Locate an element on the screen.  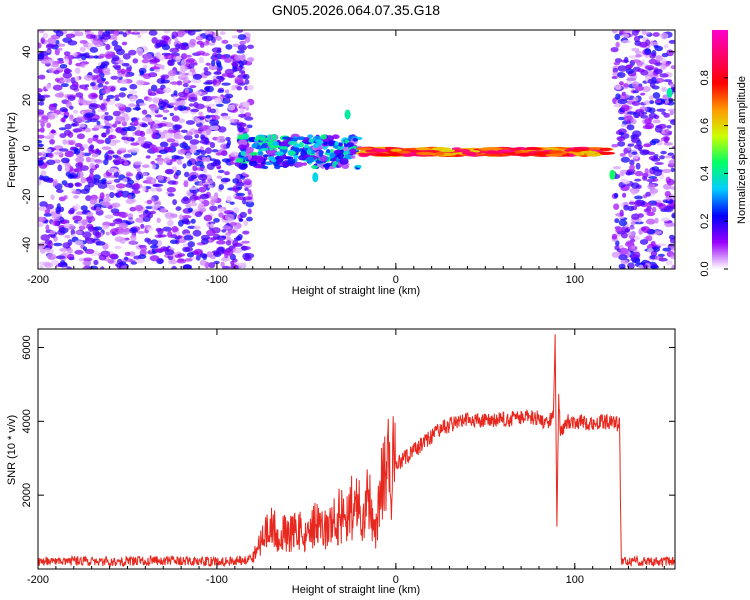
snr-ytick-label: 6000 is located at coordinates (27, 347).